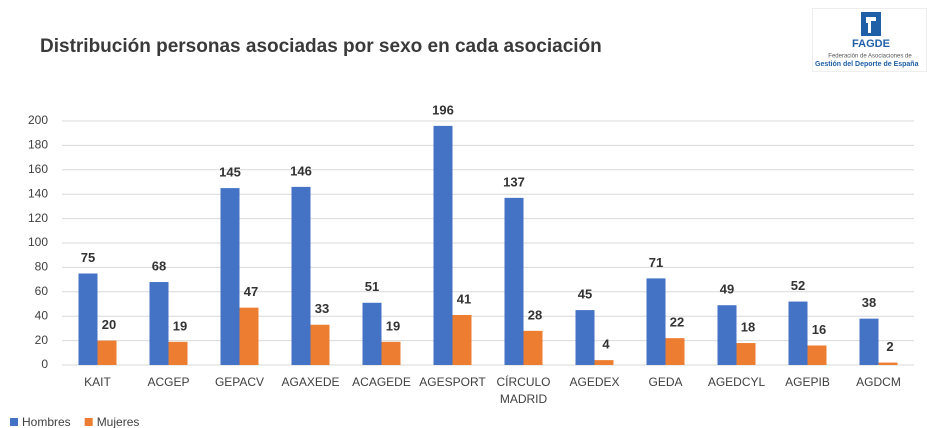 Image resolution: width=927 pixels, height=428 pixels. Describe the element at coordinates (748, 326) in the screenshot. I see `value-label: 18` at that location.